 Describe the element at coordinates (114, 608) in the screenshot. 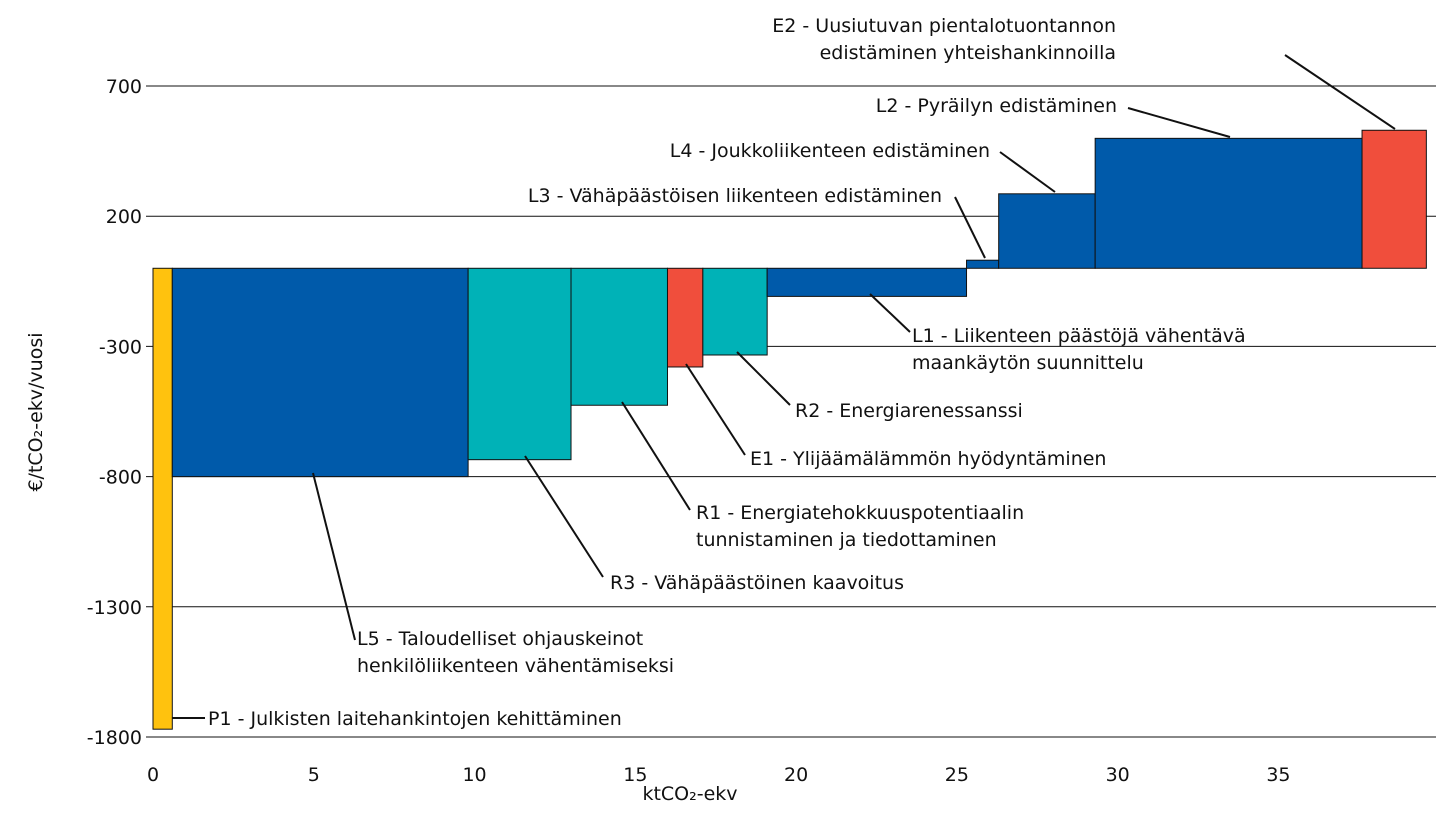

I see `y-tick-label: -1300` at that location.